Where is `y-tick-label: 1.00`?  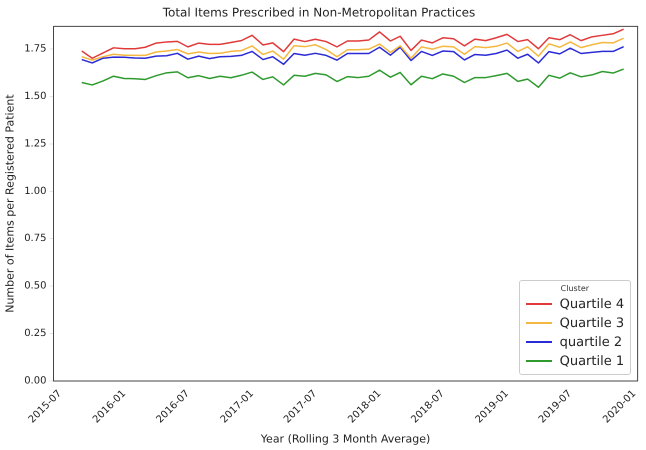
y-tick-label: 1.00 is located at coordinates (35, 191).